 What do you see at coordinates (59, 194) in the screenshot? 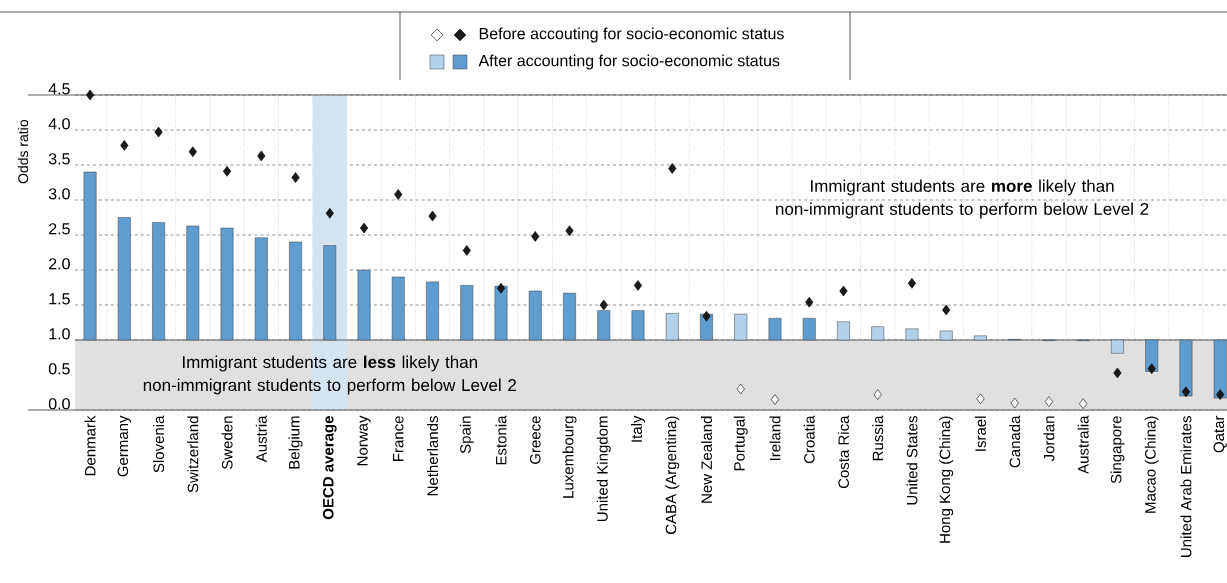
I see `y-tick-label: 3.0` at bounding box center [59, 194].